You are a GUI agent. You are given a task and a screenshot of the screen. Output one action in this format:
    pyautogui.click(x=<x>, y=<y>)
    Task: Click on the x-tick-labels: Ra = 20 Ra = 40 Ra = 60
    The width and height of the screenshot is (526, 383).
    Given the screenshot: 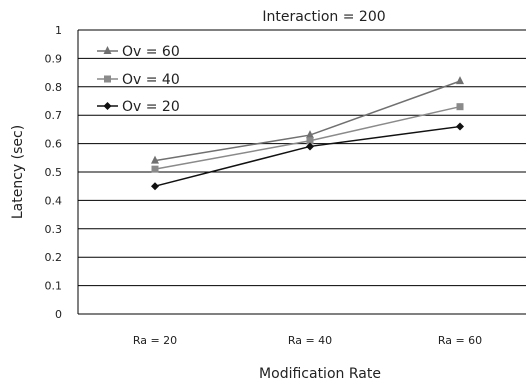 What is the action you would take?
    pyautogui.click(x=307, y=340)
    